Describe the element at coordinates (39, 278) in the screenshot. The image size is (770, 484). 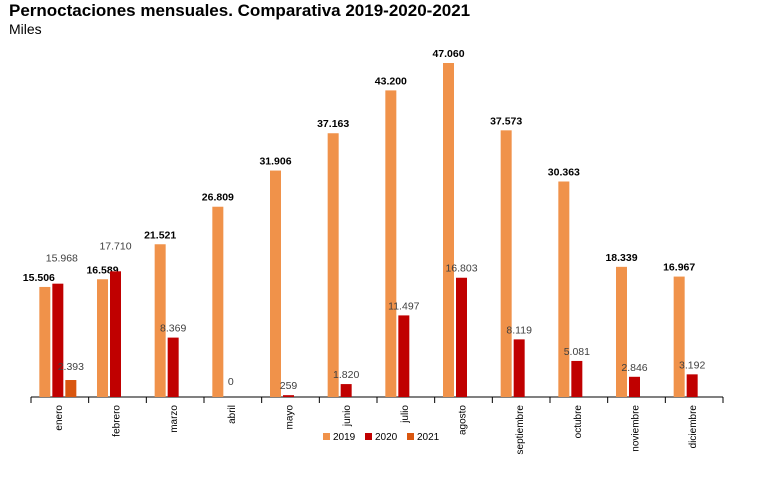
I see `data-label-2019-enero: 15.506` at that location.